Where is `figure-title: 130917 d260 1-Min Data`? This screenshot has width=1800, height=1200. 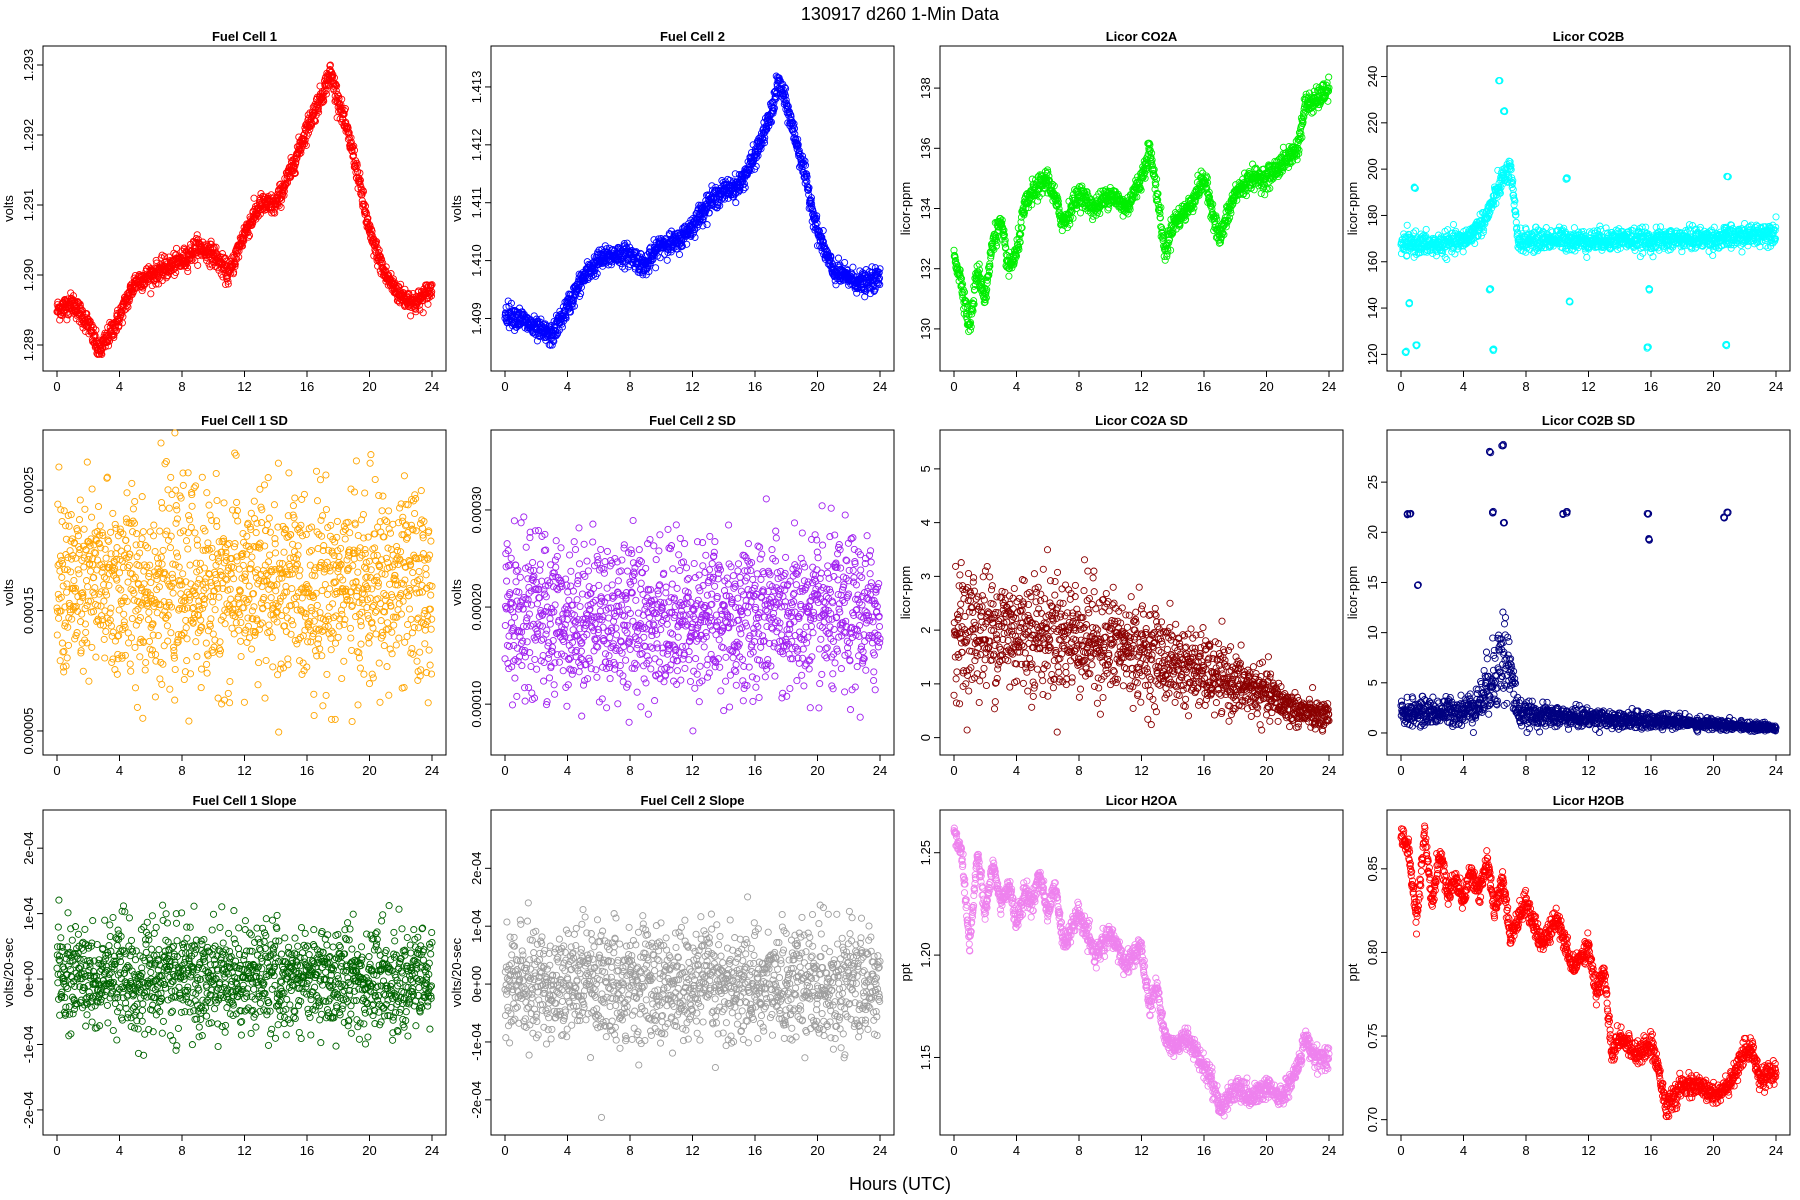
figure-title: 130917 d260 1-Min Data is located at coordinates (900, 14).